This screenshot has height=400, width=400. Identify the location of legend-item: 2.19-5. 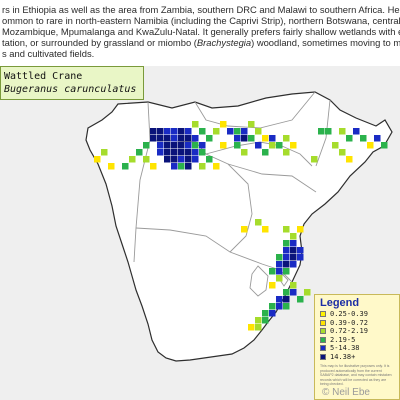
(359, 340).